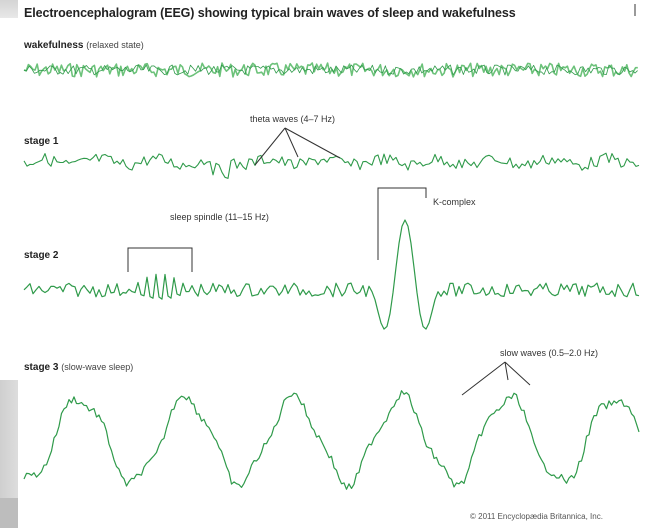 This screenshot has width=652, height=528. I want to click on stage-label-stage-3: stage 3 (slow-wave sleep), so click(78, 367).